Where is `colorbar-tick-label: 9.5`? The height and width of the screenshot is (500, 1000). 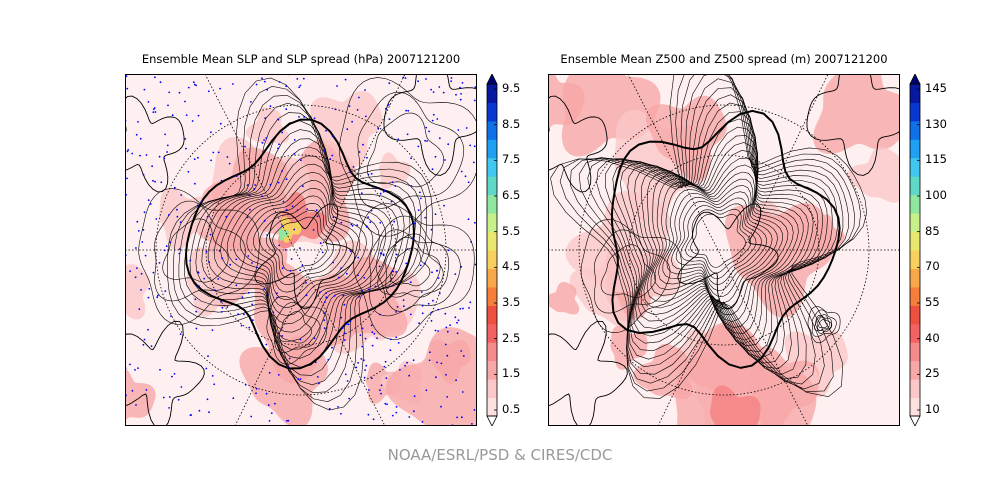 colorbar-tick-label: 9.5 is located at coordinates (511, 88).